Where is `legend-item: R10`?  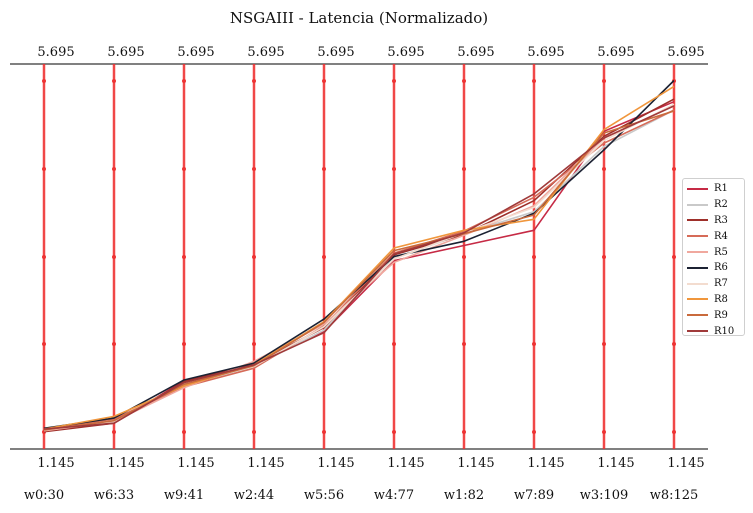 legend-item: R10 is located at coordinates (715, 331).